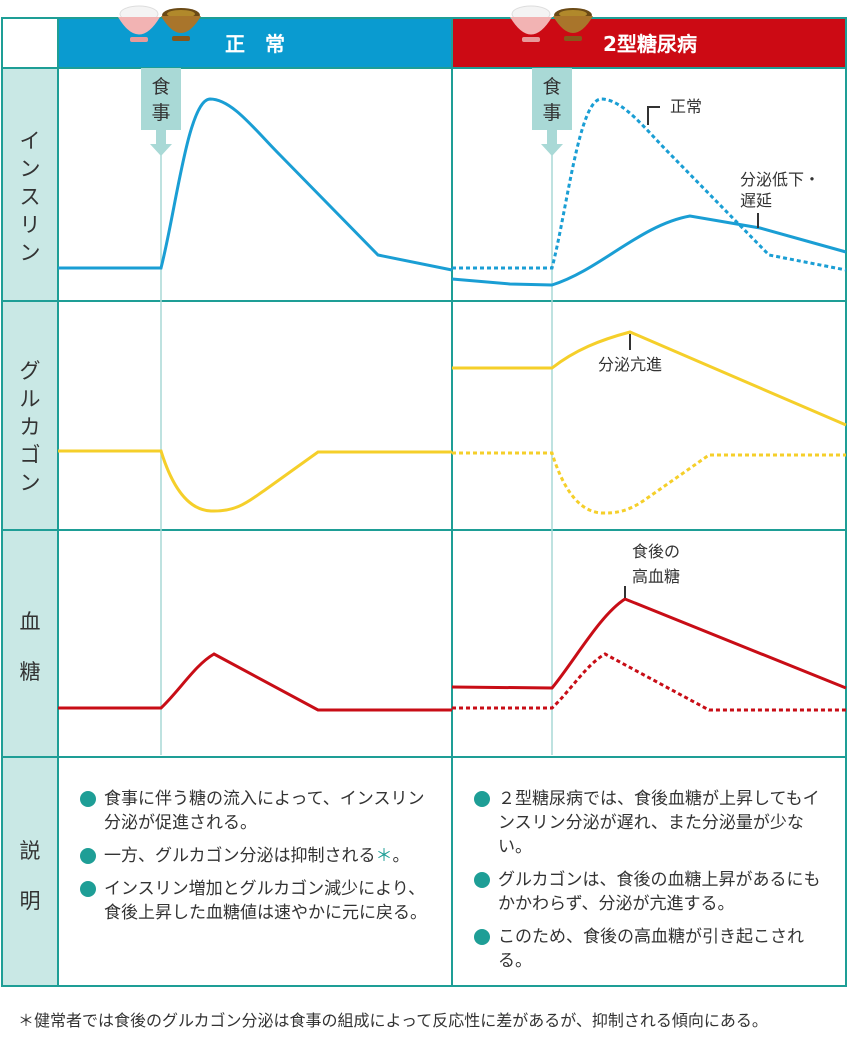 The height and width of the screenshot is (1054, 850). I want to click on annotation-normal: 正常, so click(686, 106).